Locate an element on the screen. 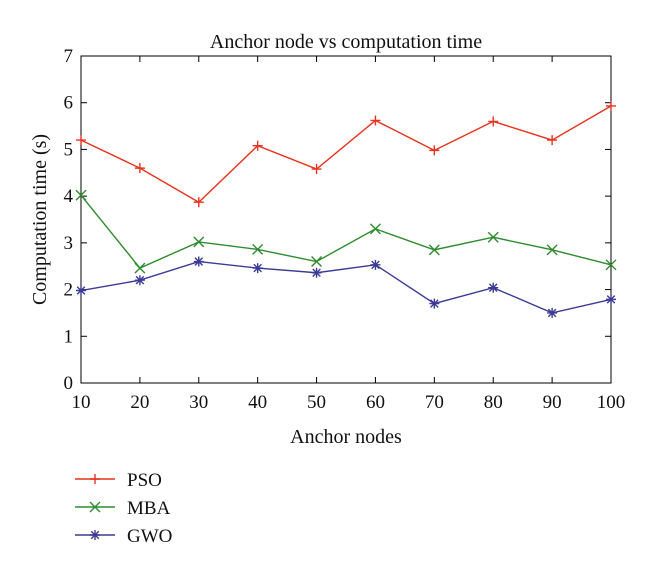 This screenshot has width=660, height=573. x-tick-label: 90 is located at coordinates (552, 402).